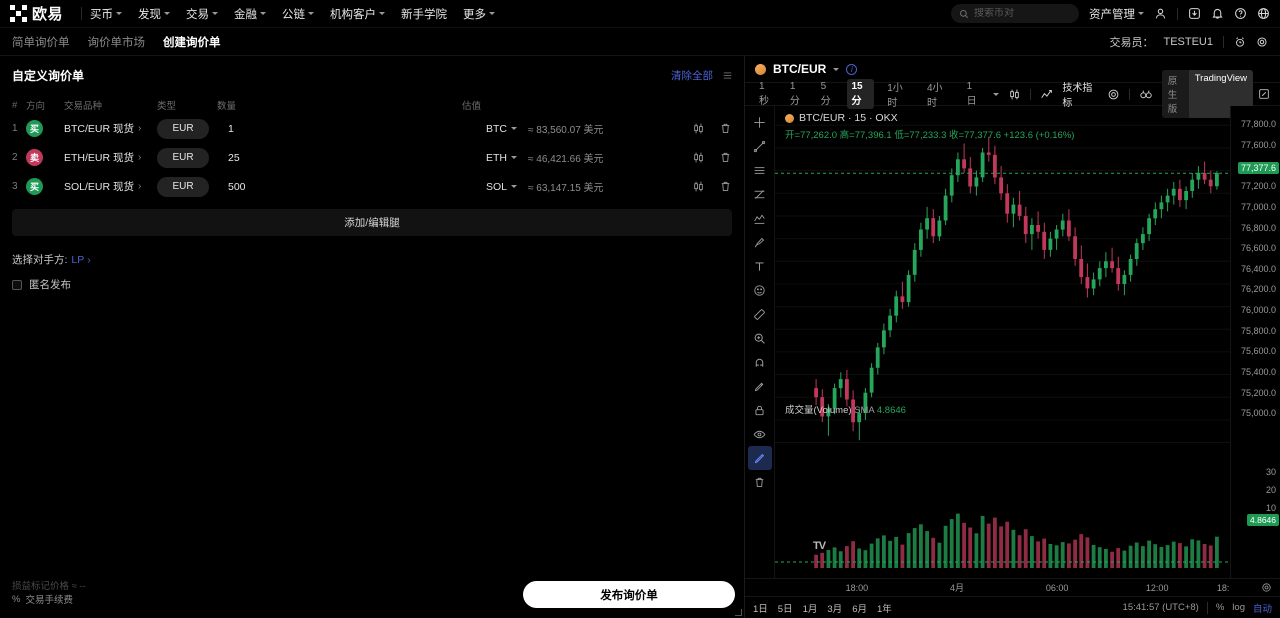 The width and height of the screenshot is (1280, 618). Describe the element at coordinates (80, 260) in the screenshot. I see `counterparty-selector: LP ›` at that location.